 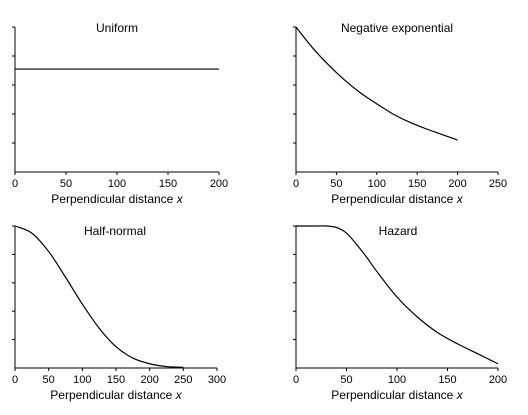 What do you see at coordinates (115, 231) in the screenshot?
I see `chart-title: Half-normal` at bounding box center [115, 231].